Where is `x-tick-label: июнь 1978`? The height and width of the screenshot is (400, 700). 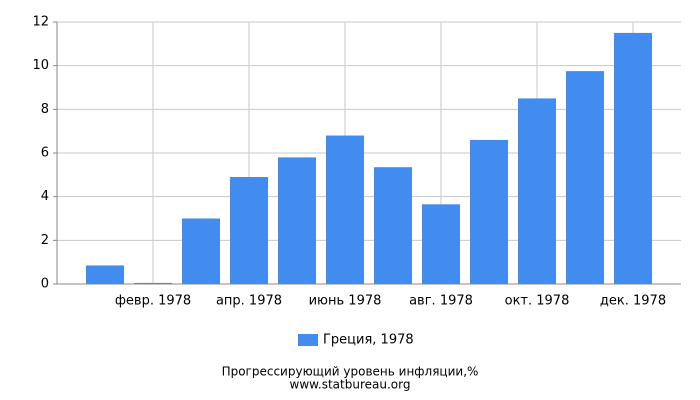
x-tick-label: июнь 1978 is located at coordinates (345, 301).